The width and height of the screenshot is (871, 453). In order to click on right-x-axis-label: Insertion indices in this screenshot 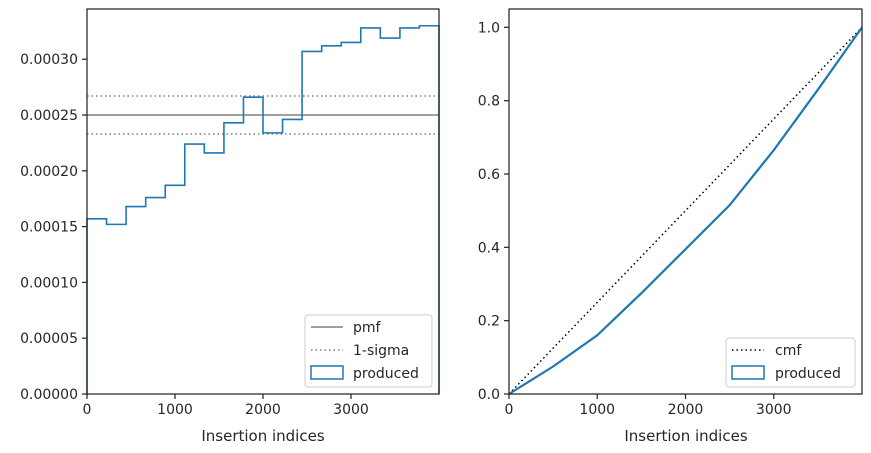, I will do `click(685, 436)`.